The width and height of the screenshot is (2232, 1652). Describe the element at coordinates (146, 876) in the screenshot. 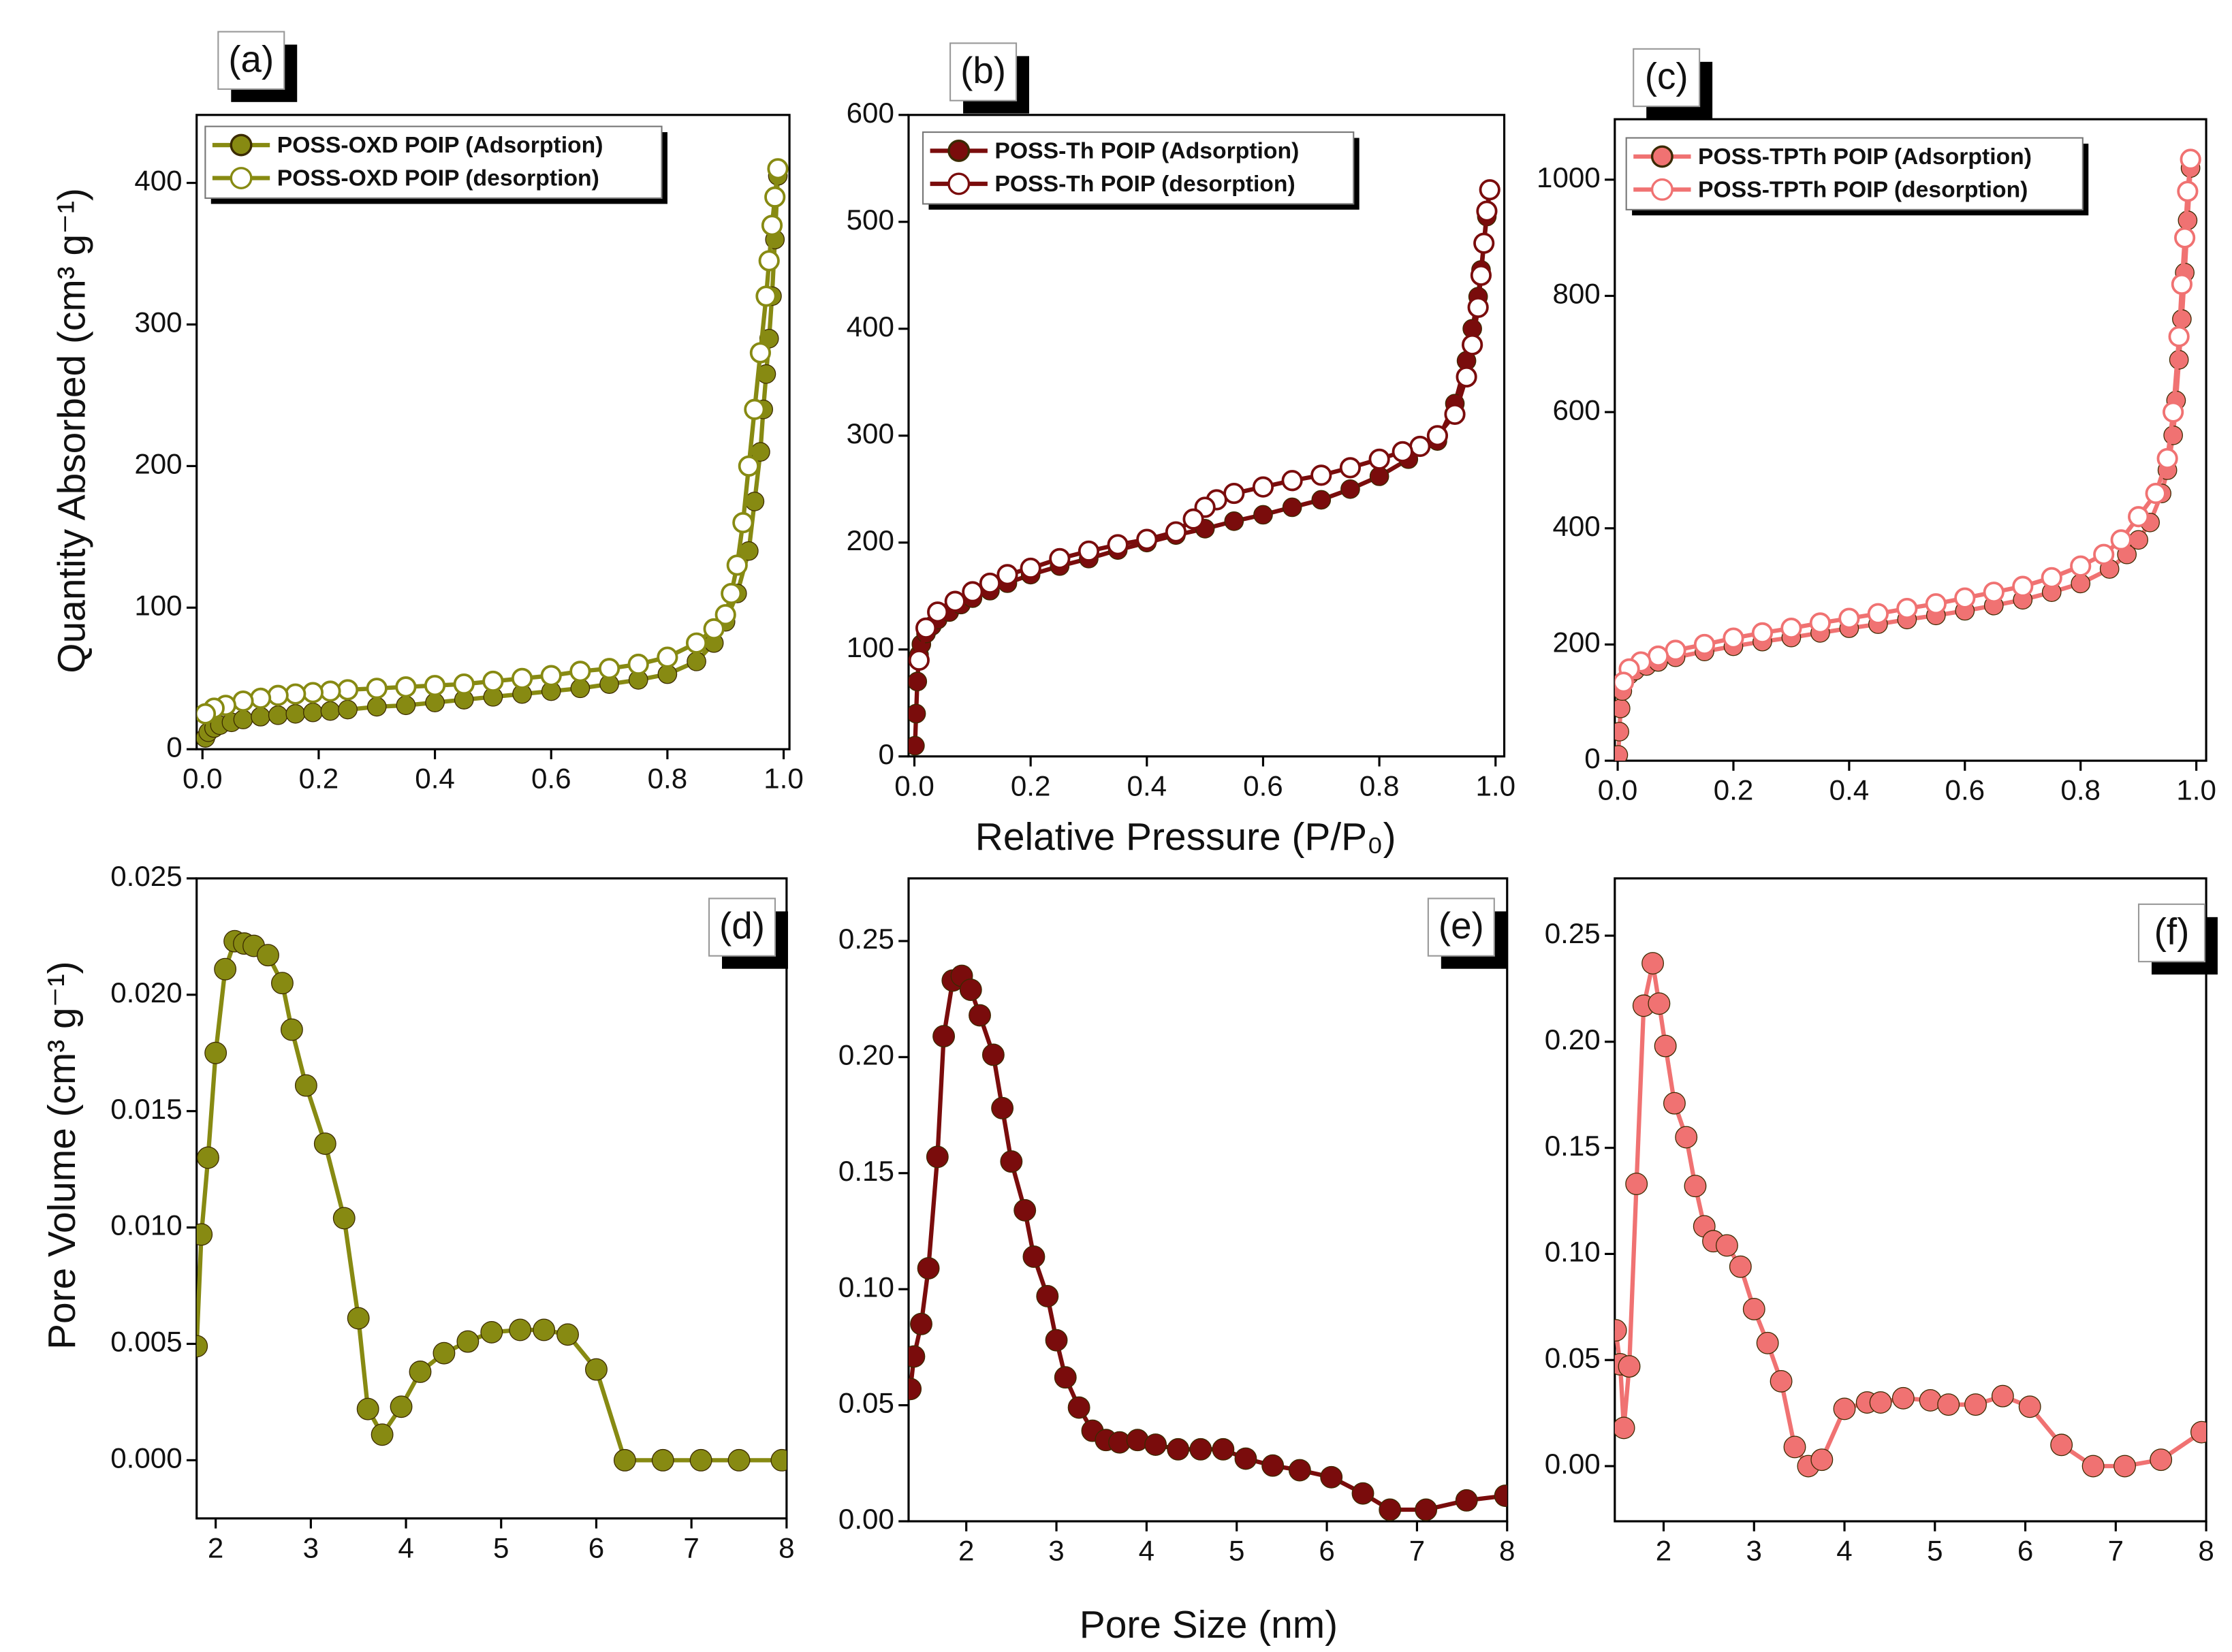

I see `y-tick-label: 0.025` at that location.